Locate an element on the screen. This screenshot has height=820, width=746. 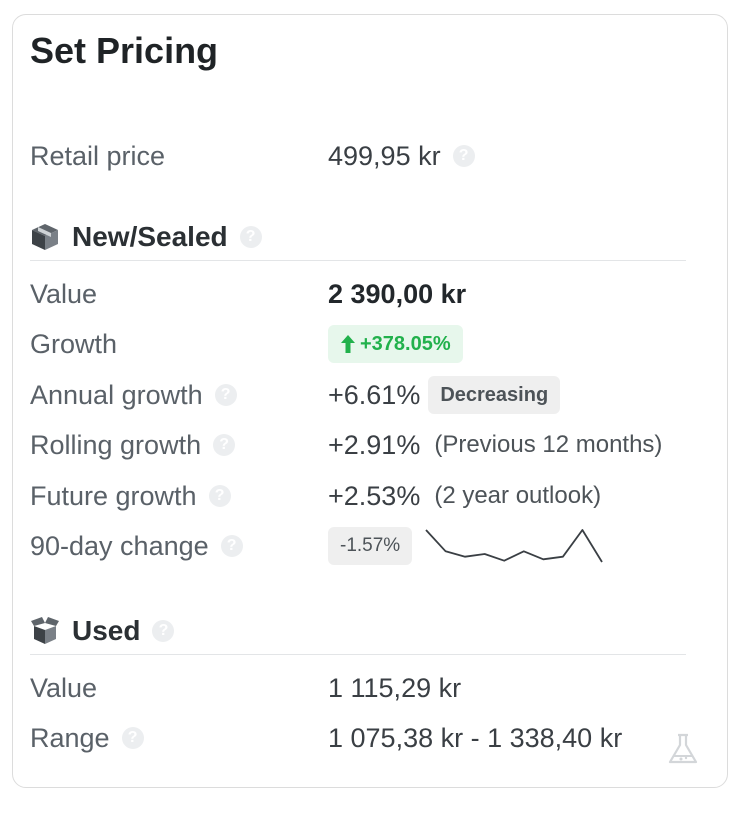
new-value: 2 390,00 kr is located at coordinates (397, 293).